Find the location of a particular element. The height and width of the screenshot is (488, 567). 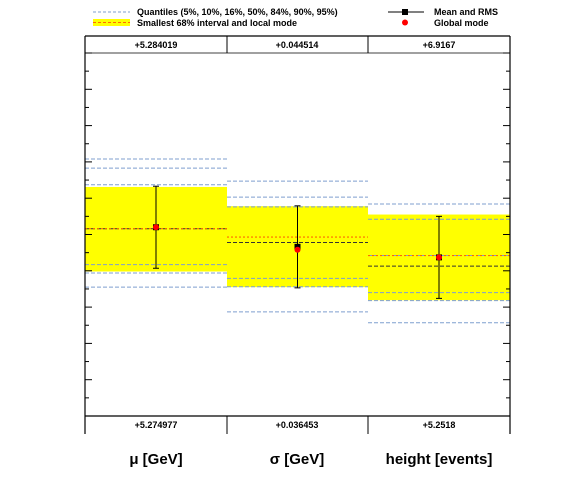

mu-range-min: +5.274977 is located at coordinates (156, 425).